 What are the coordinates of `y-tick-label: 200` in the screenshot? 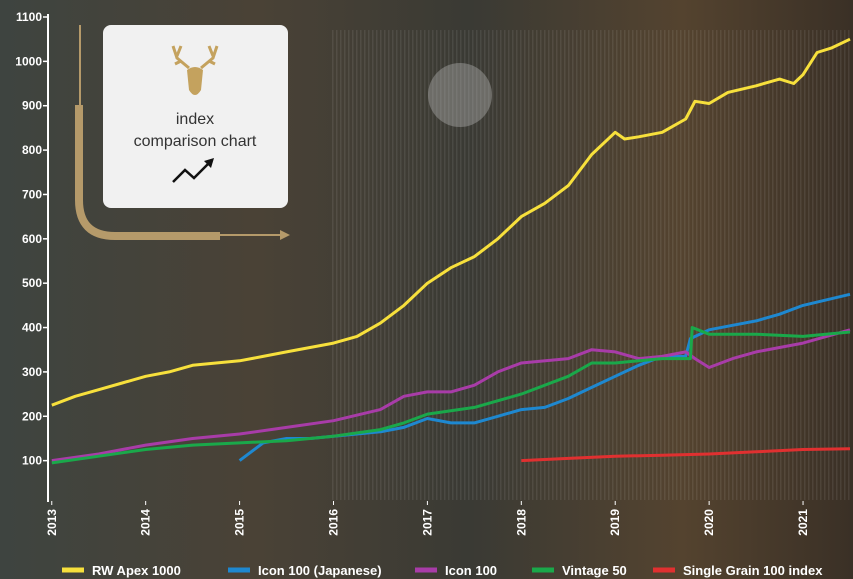 It's located at (32, 416).